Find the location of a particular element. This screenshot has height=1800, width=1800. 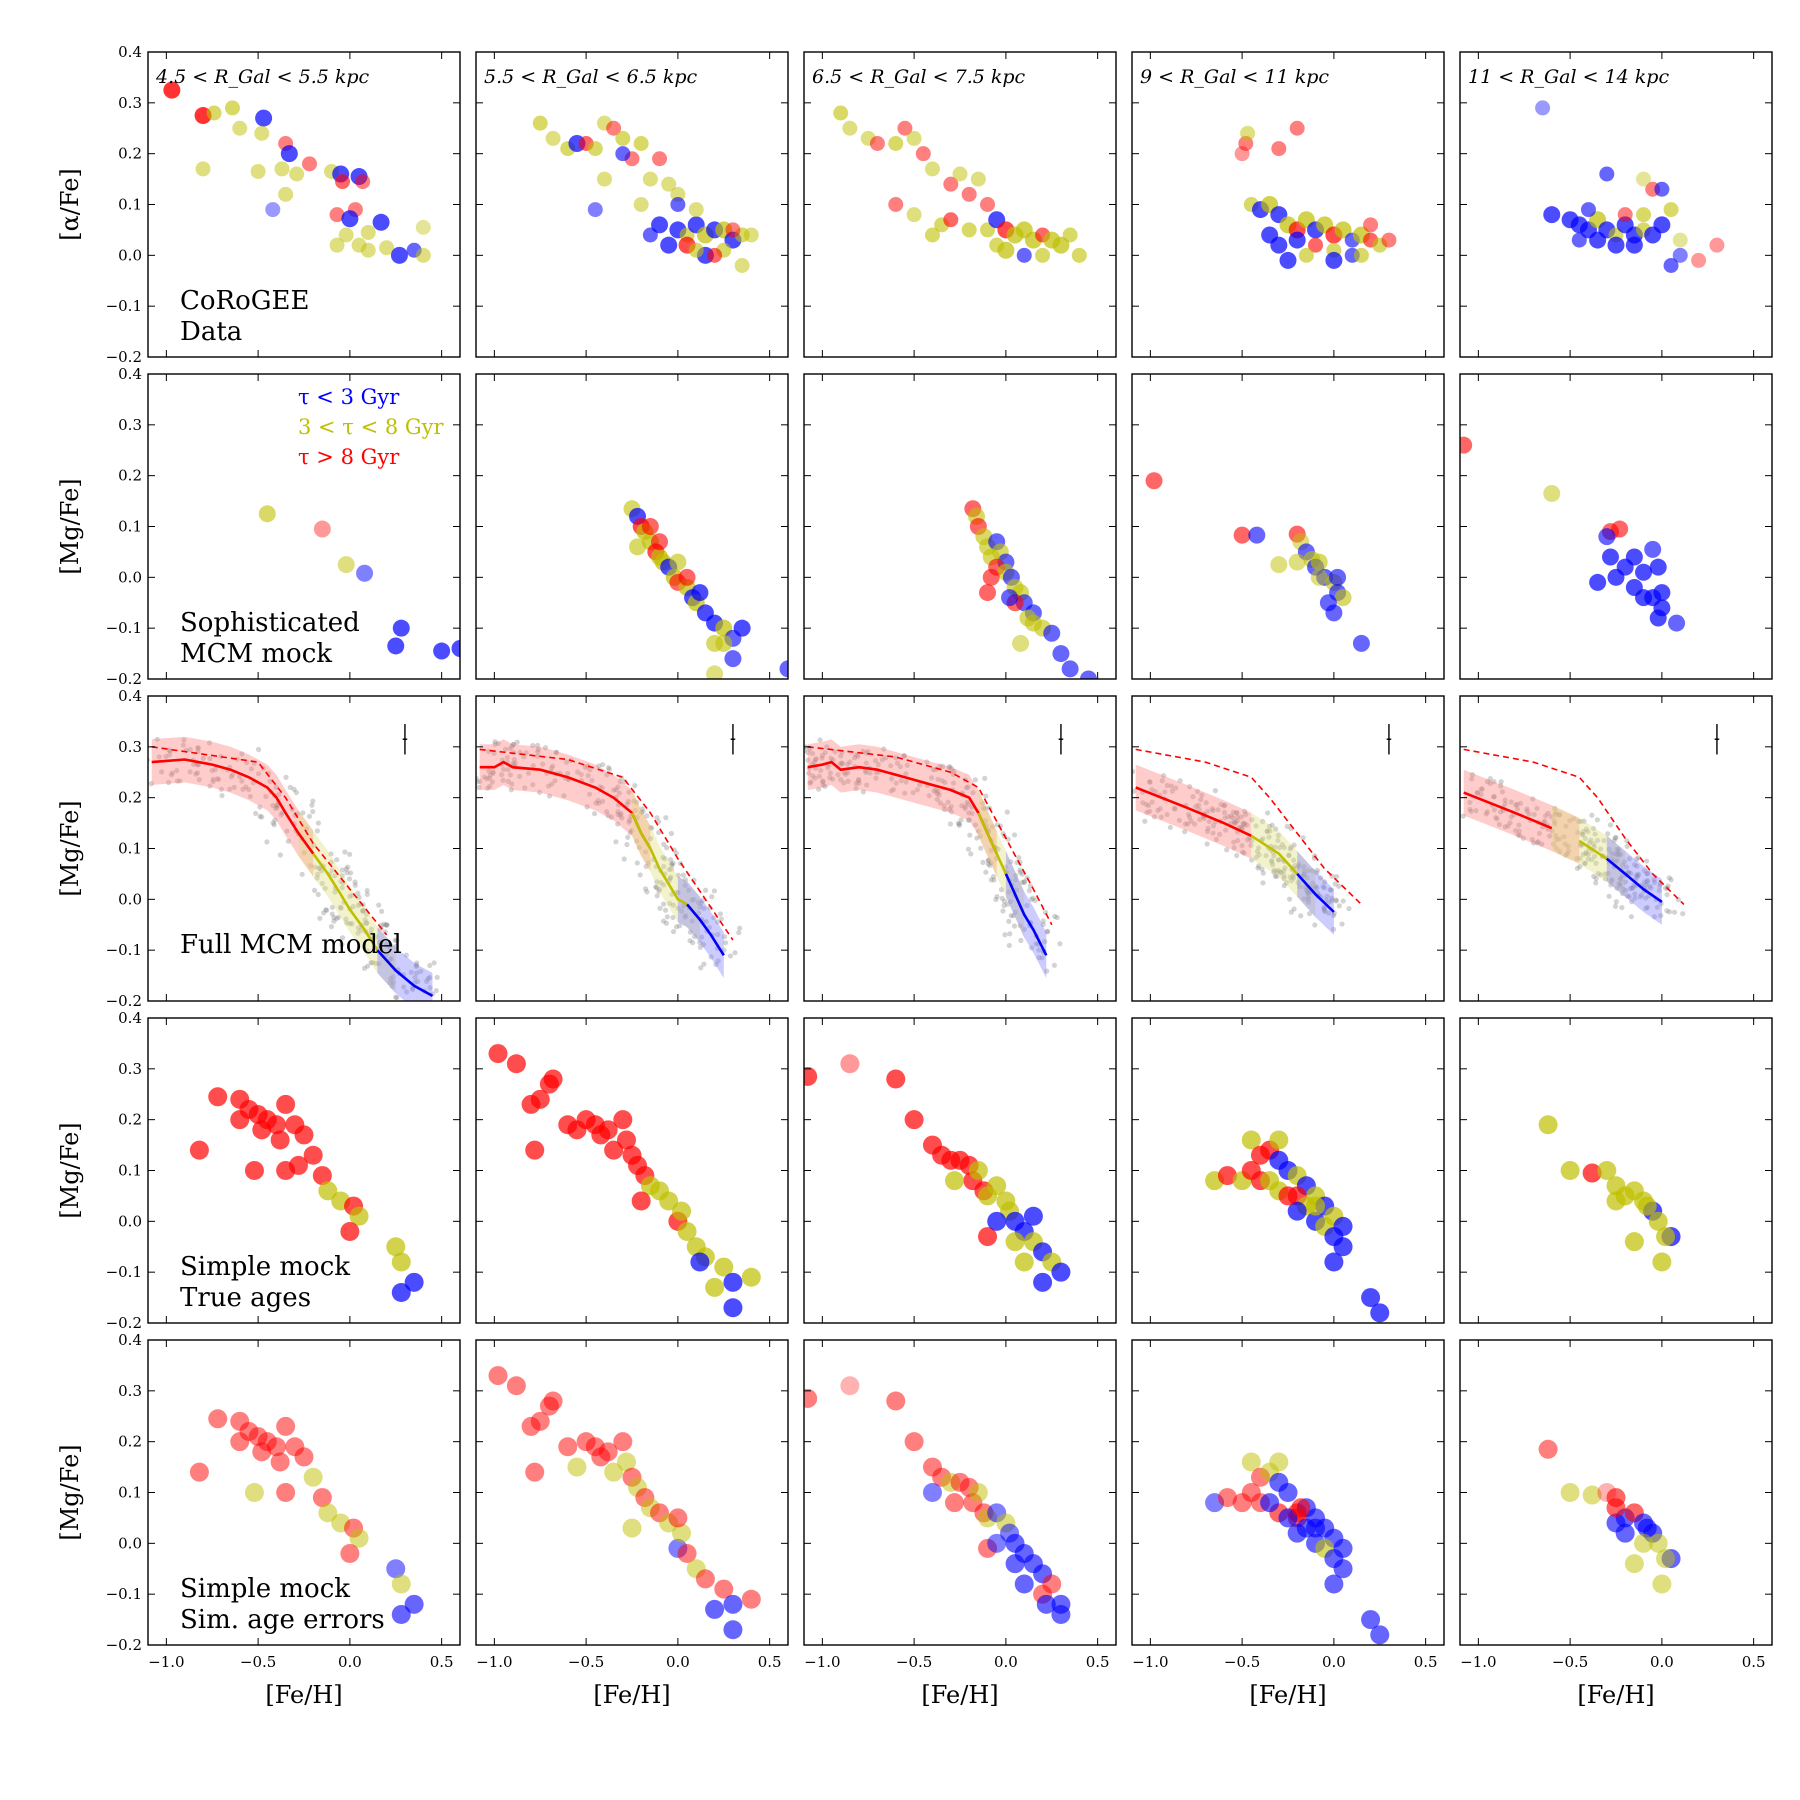

row-annotation-line2: Sim. age errors is located at coordinates (282, 1620).